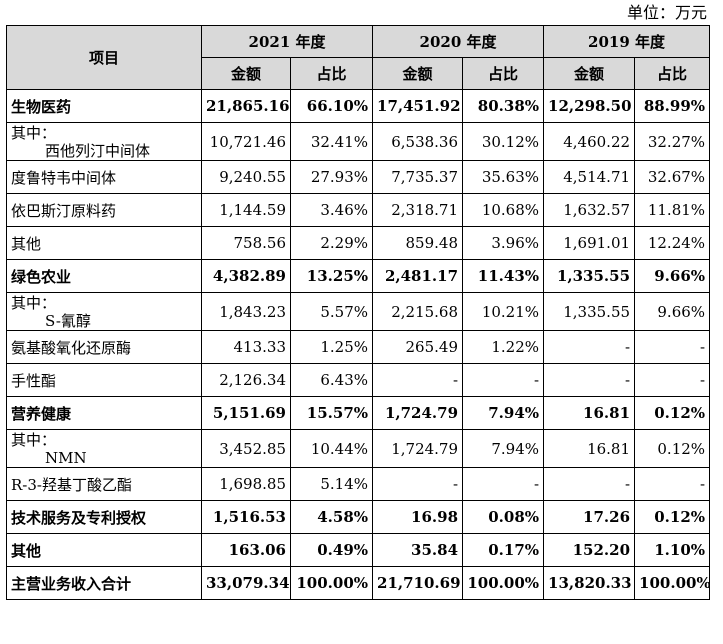 The image size is (723, 644). What do you see at coordinates (331, 210) in the screenshot?
I see `cell-value: 3.46%` at bounding box center [331, 210].